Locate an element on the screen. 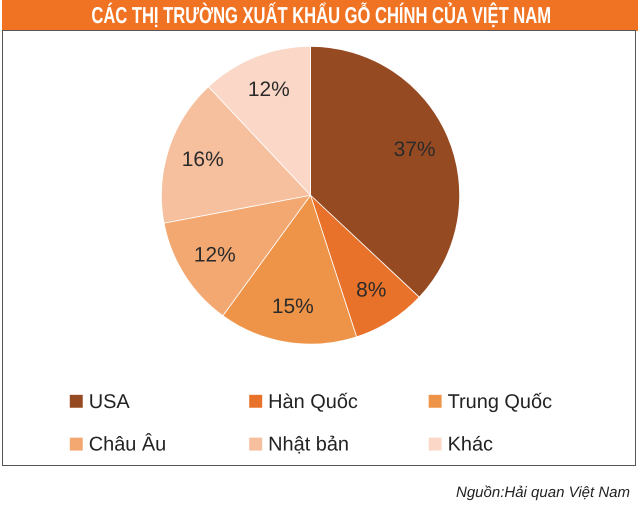  legend-label: Châu Âu is located at coordinates (127, 444).